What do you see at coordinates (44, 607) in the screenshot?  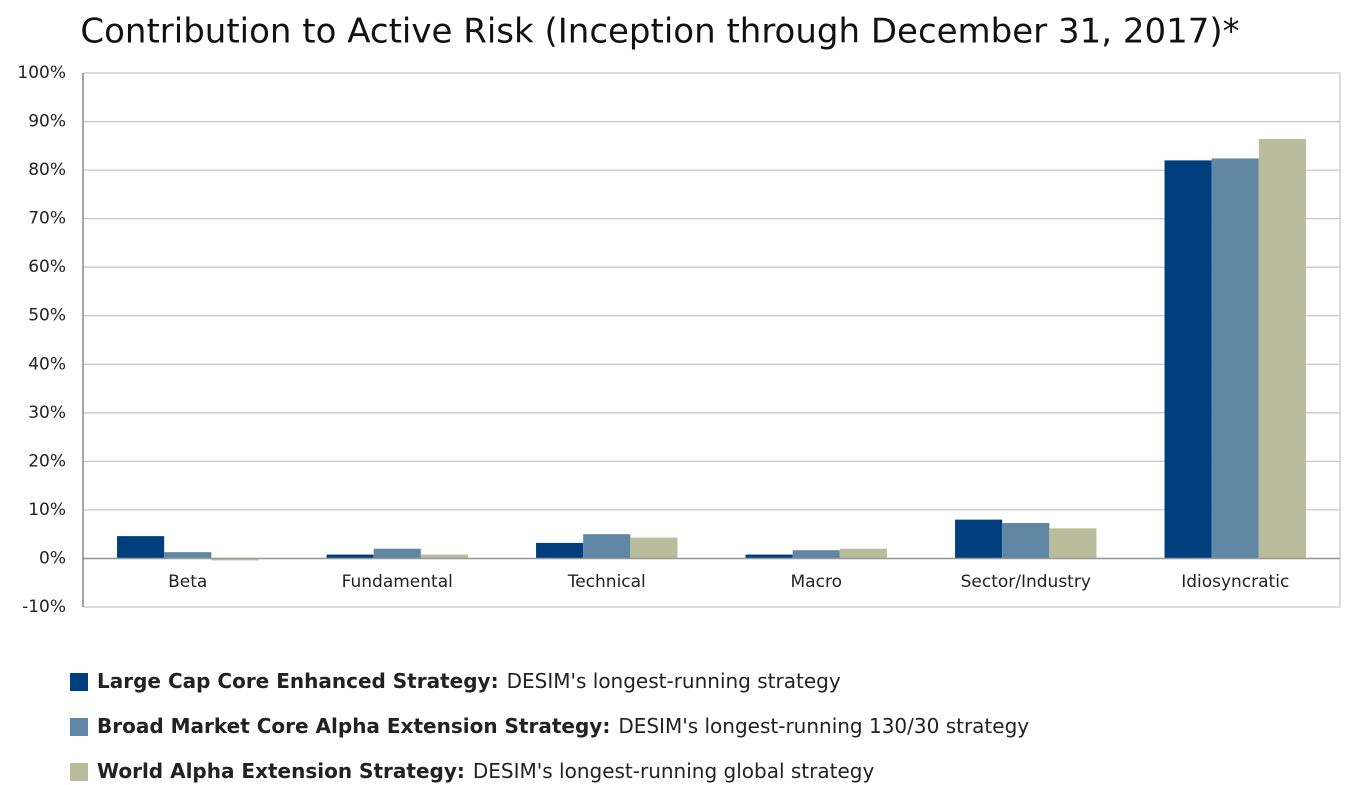 I see `y-tick-label: -10%` at bounding box center [44, 607].